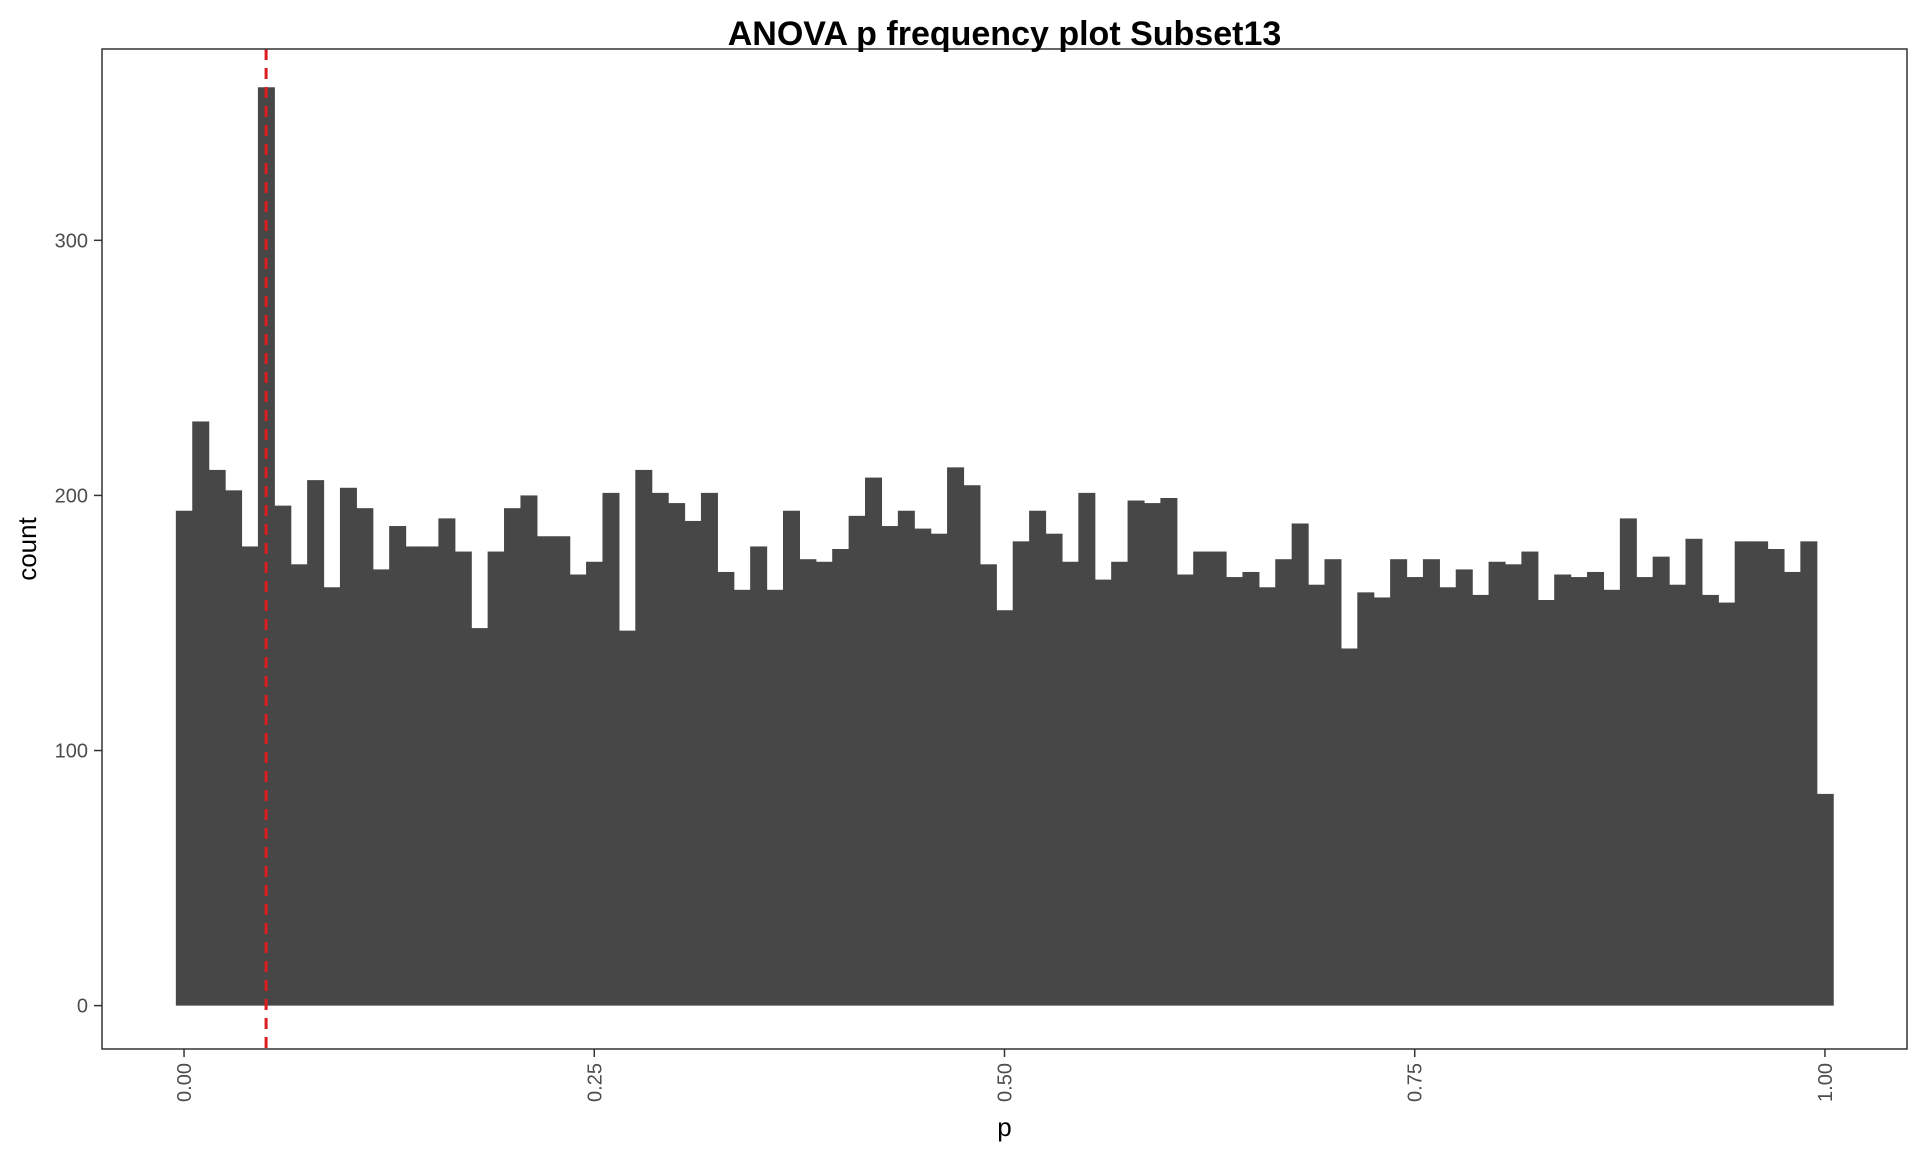 The width and height of the screenshot is (1920, 1152). Describe the element at coordinates (1826, 1082) in the screenshot. I see `x-tick-label: 1.00` at that location.